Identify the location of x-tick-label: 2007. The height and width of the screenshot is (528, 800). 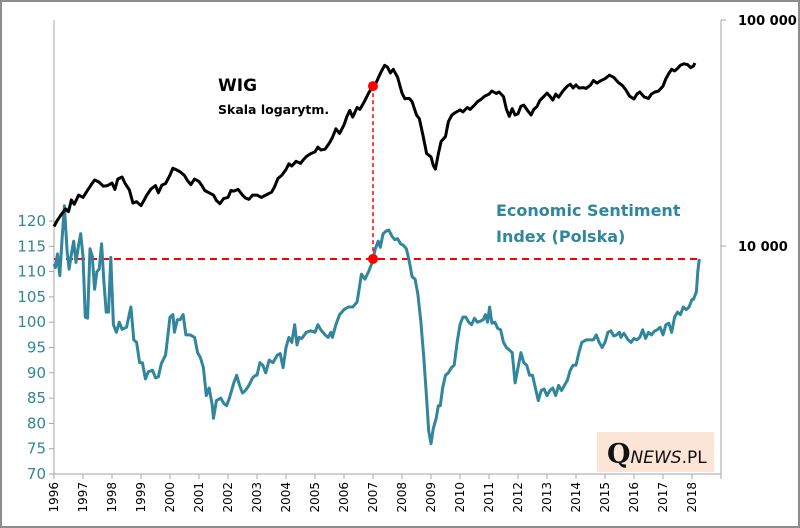
(373, 497).